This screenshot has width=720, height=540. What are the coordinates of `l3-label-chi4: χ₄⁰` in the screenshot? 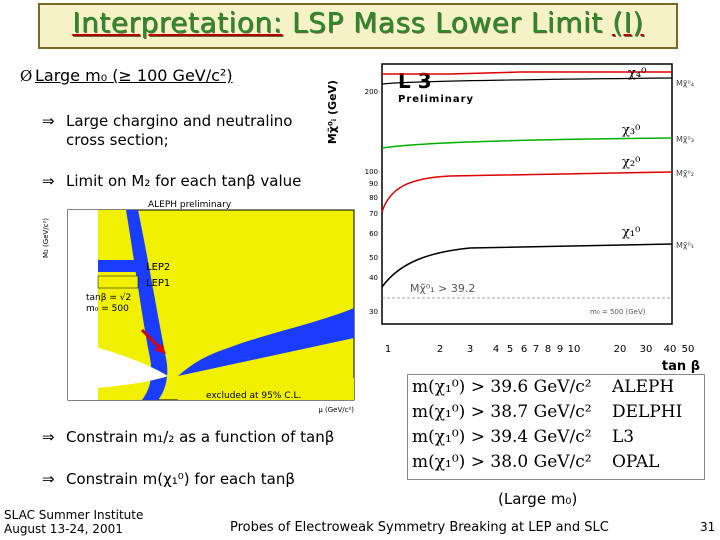 It's located at (637, 73).